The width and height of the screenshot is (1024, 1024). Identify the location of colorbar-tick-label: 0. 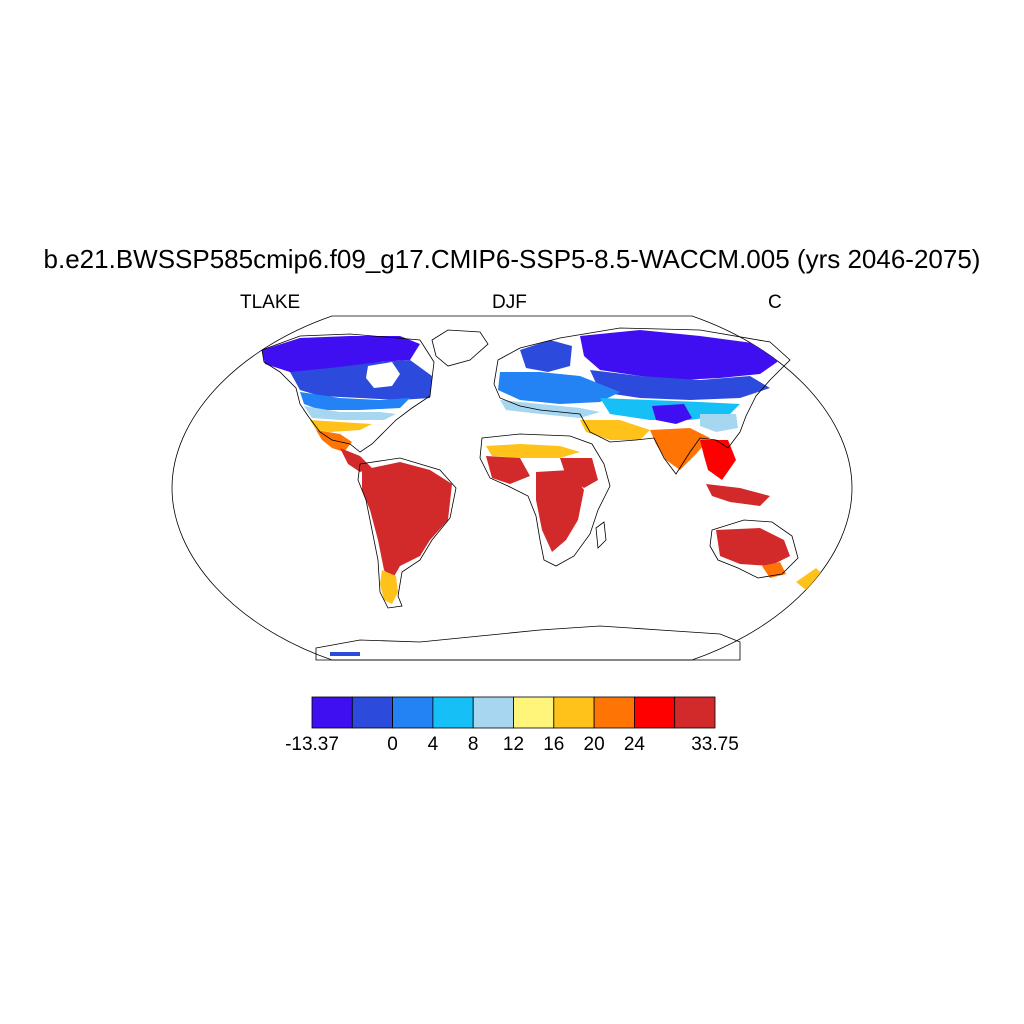
(392, 744).